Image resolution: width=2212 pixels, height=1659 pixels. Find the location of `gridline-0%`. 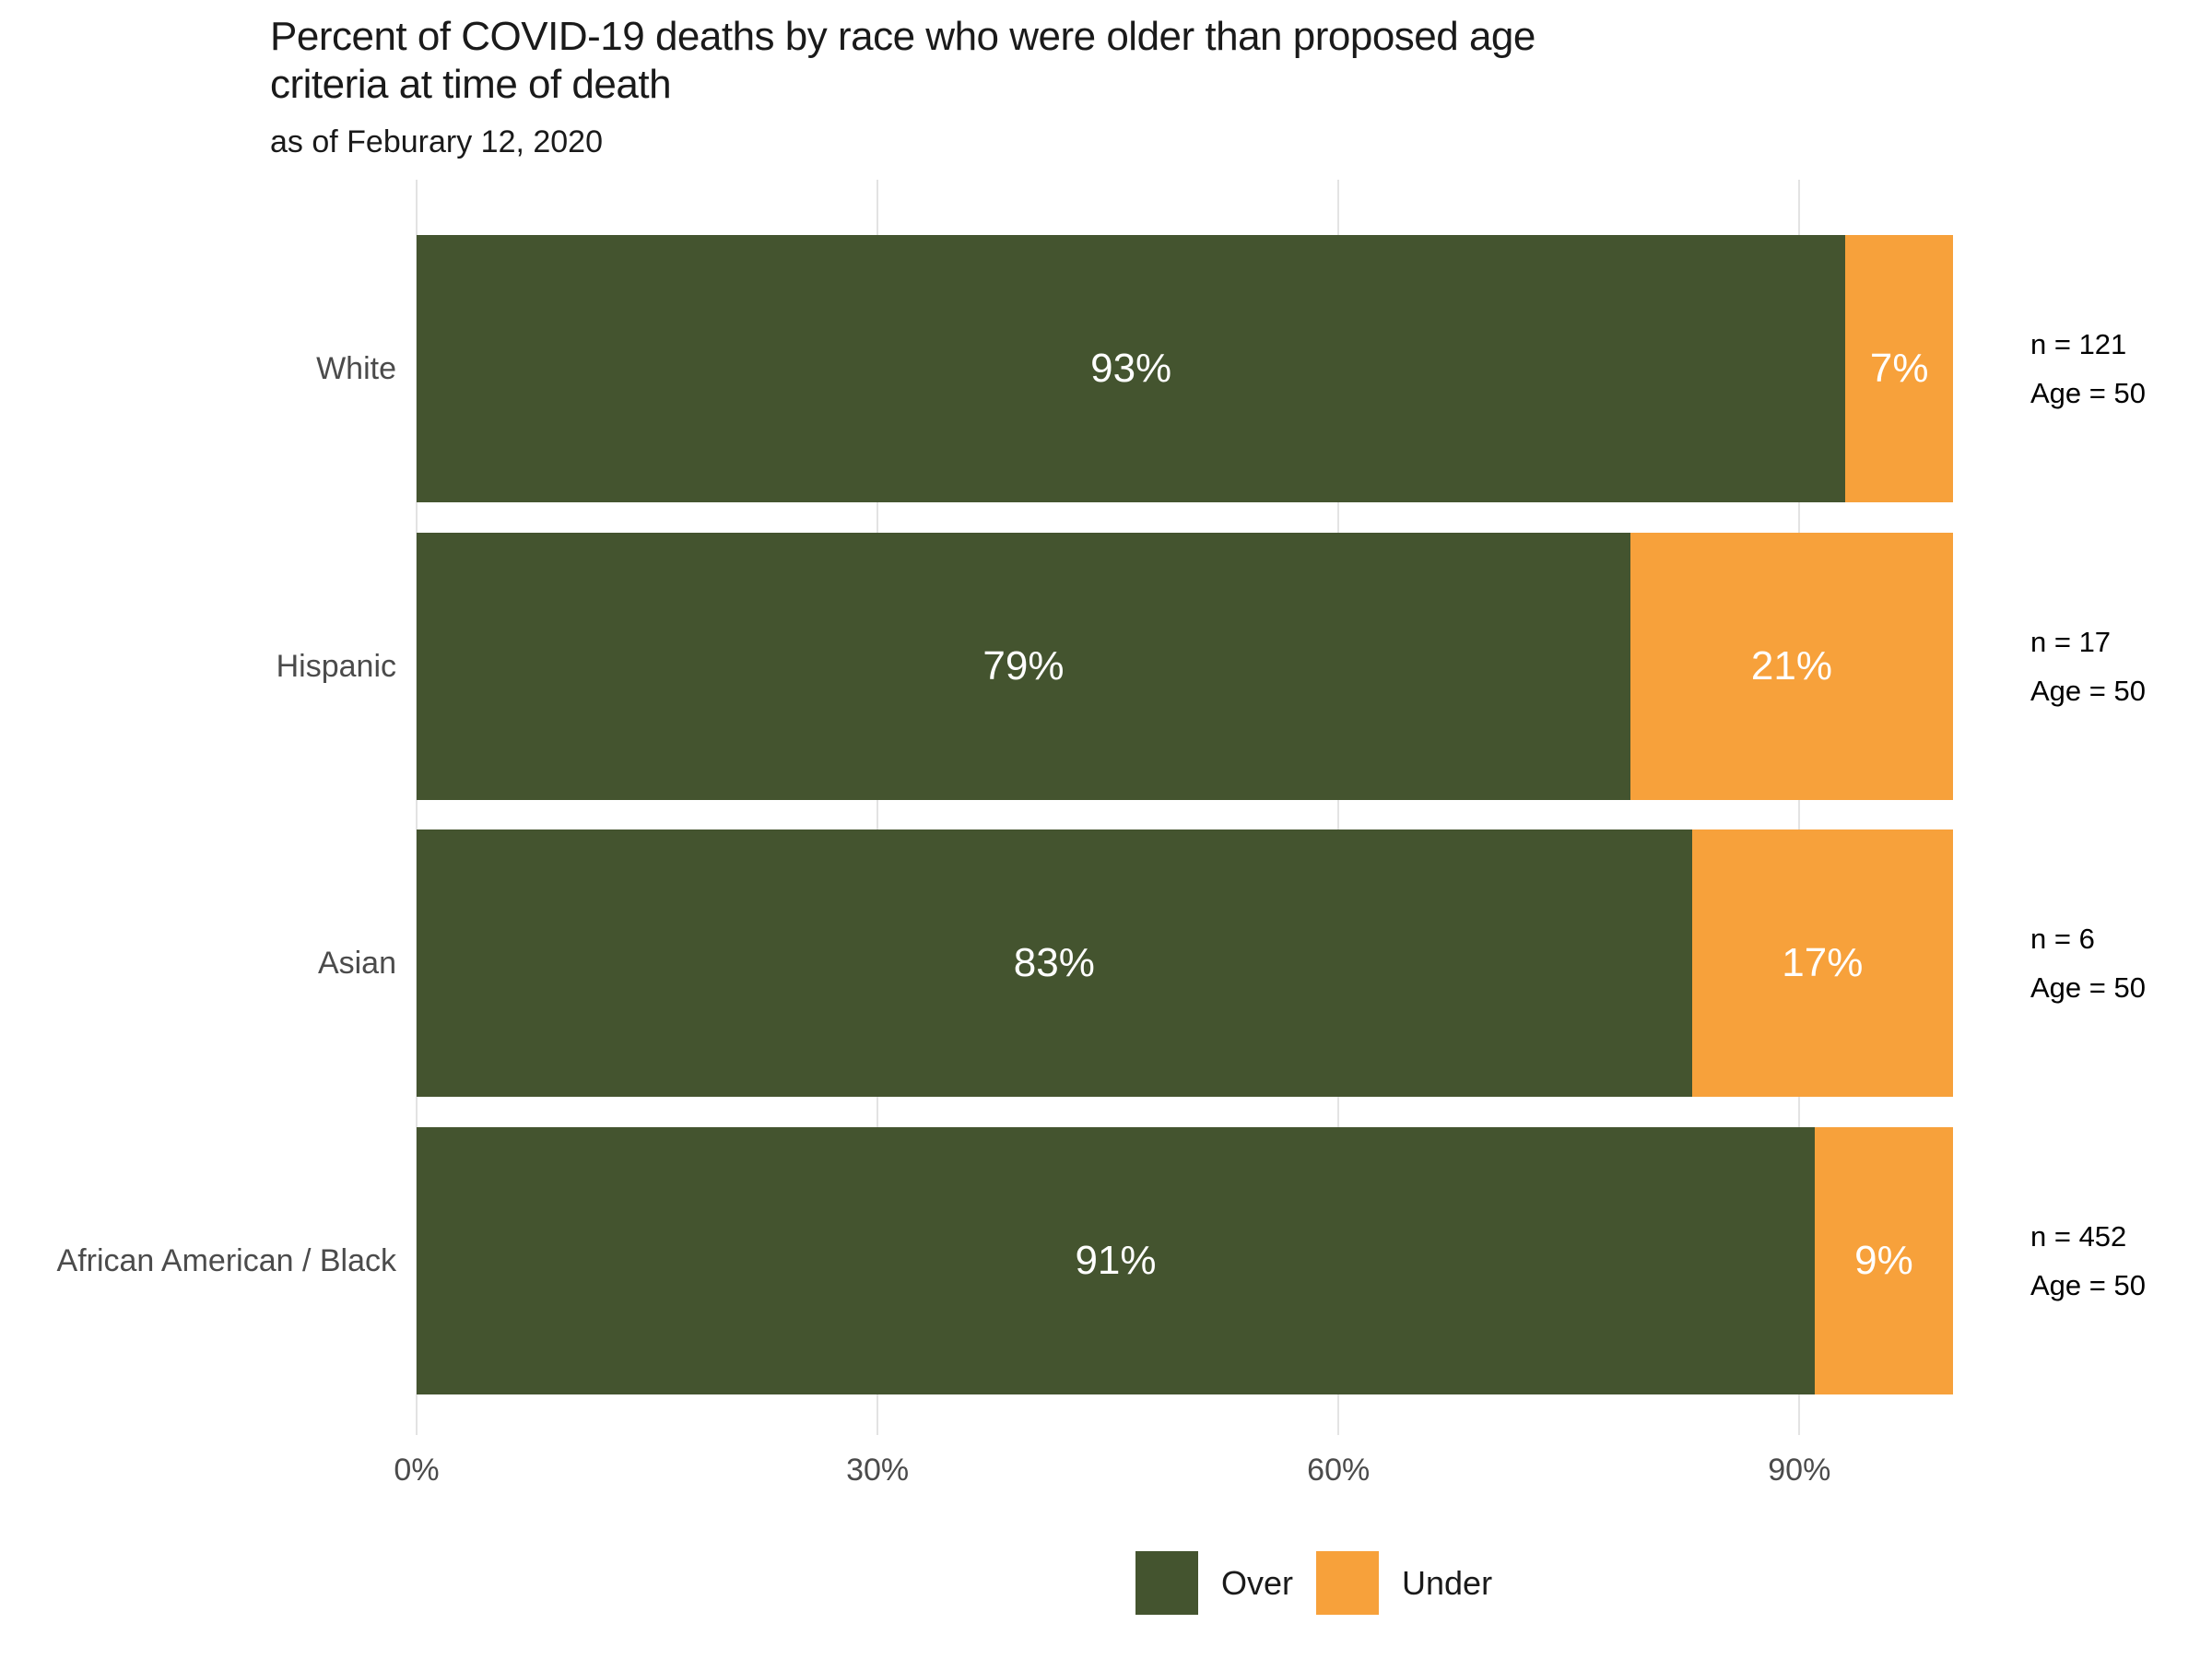

gridline-0% is located at coordinates (417, 807).